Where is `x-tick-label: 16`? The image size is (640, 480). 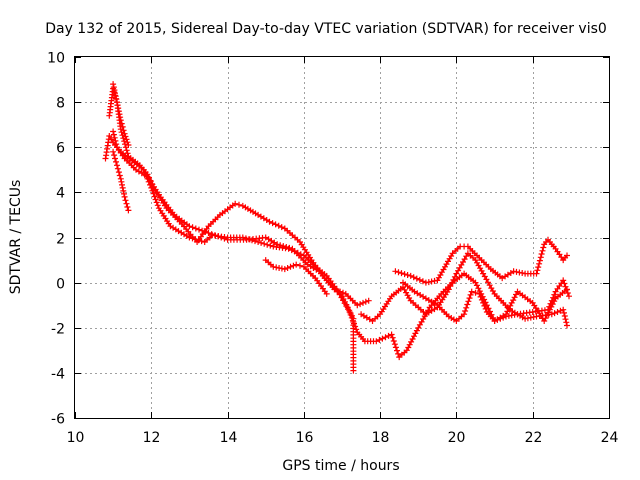 x-tick-label: 16 is located at coordinates (305, 438).